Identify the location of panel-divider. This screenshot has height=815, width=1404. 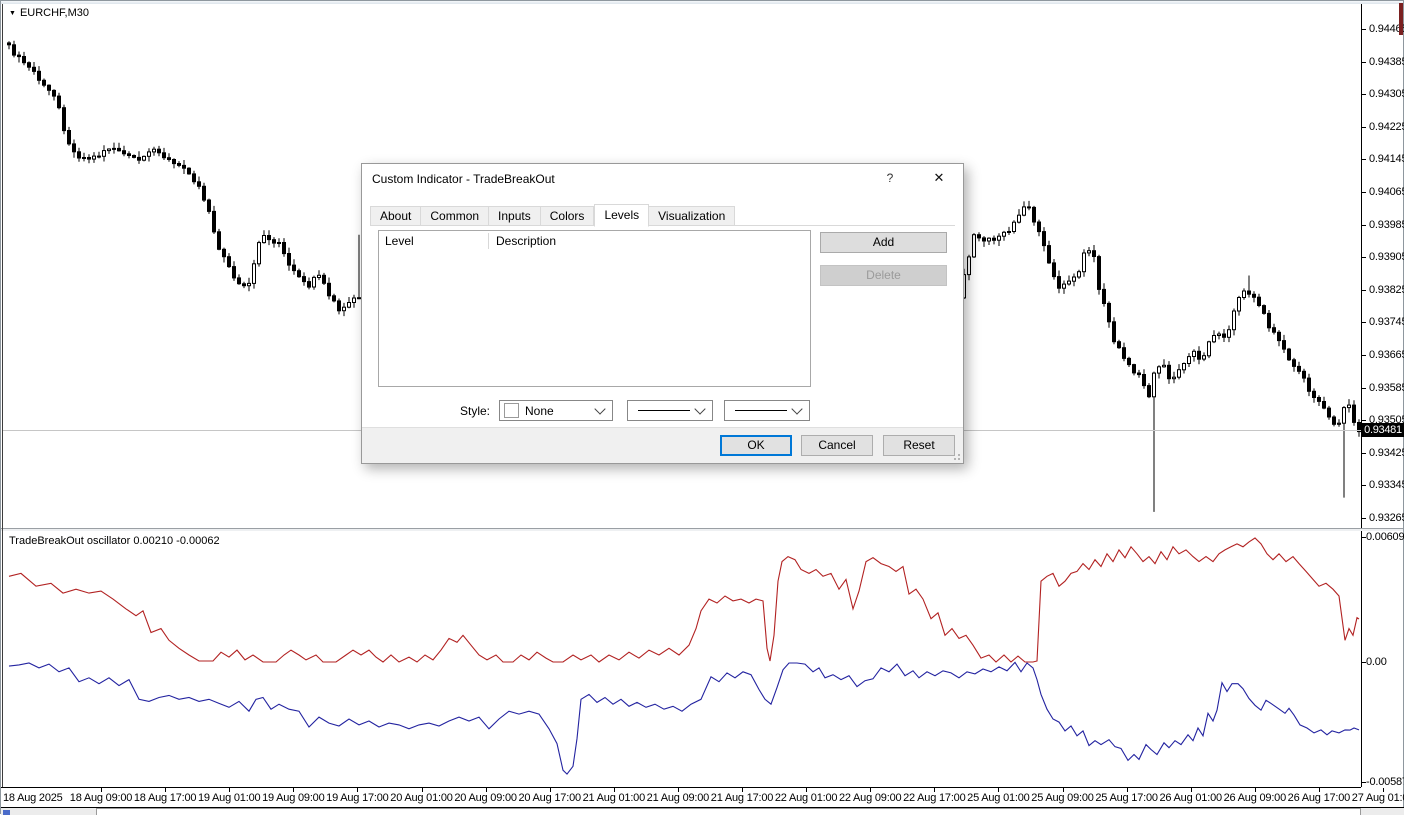
(702, 529).